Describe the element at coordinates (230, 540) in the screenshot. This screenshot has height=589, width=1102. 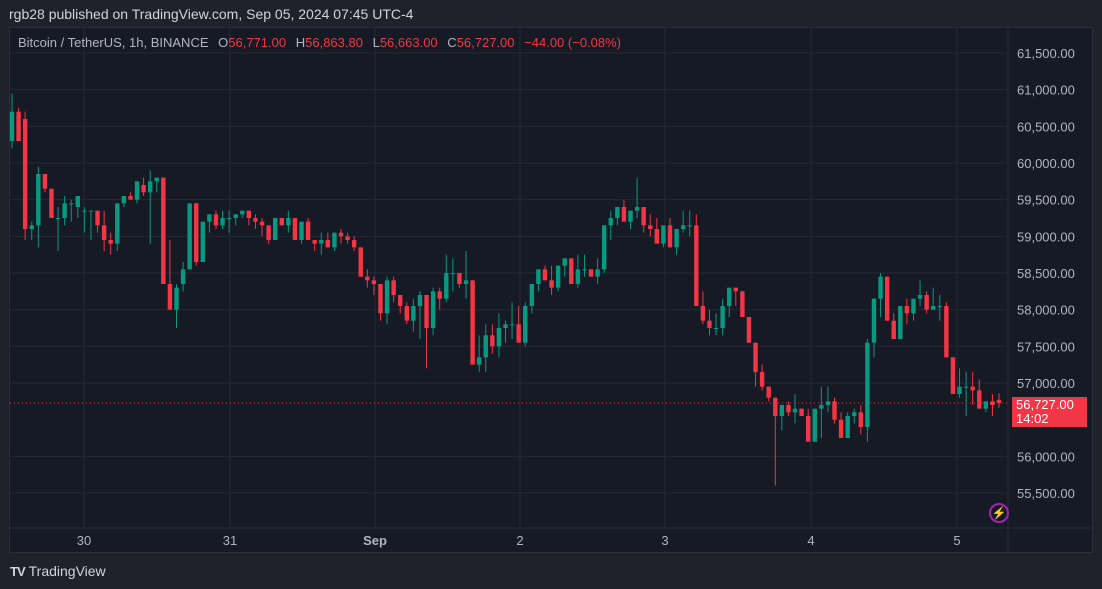
I see `time-axis-label: 31` at that location.